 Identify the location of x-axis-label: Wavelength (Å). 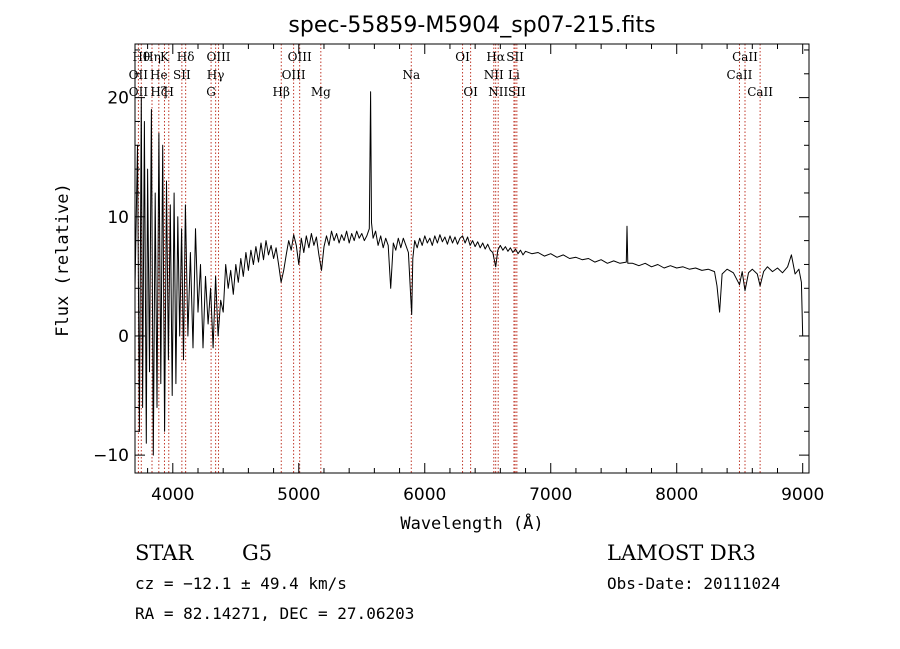
(471, 523).